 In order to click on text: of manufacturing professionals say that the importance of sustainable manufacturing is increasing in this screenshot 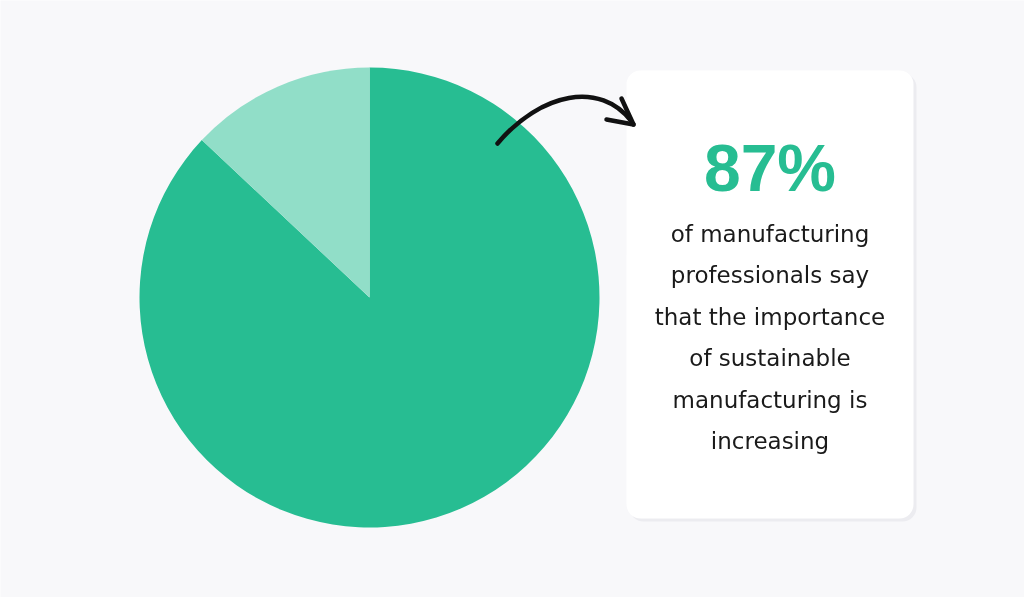, I will do `click(770, 337)`.